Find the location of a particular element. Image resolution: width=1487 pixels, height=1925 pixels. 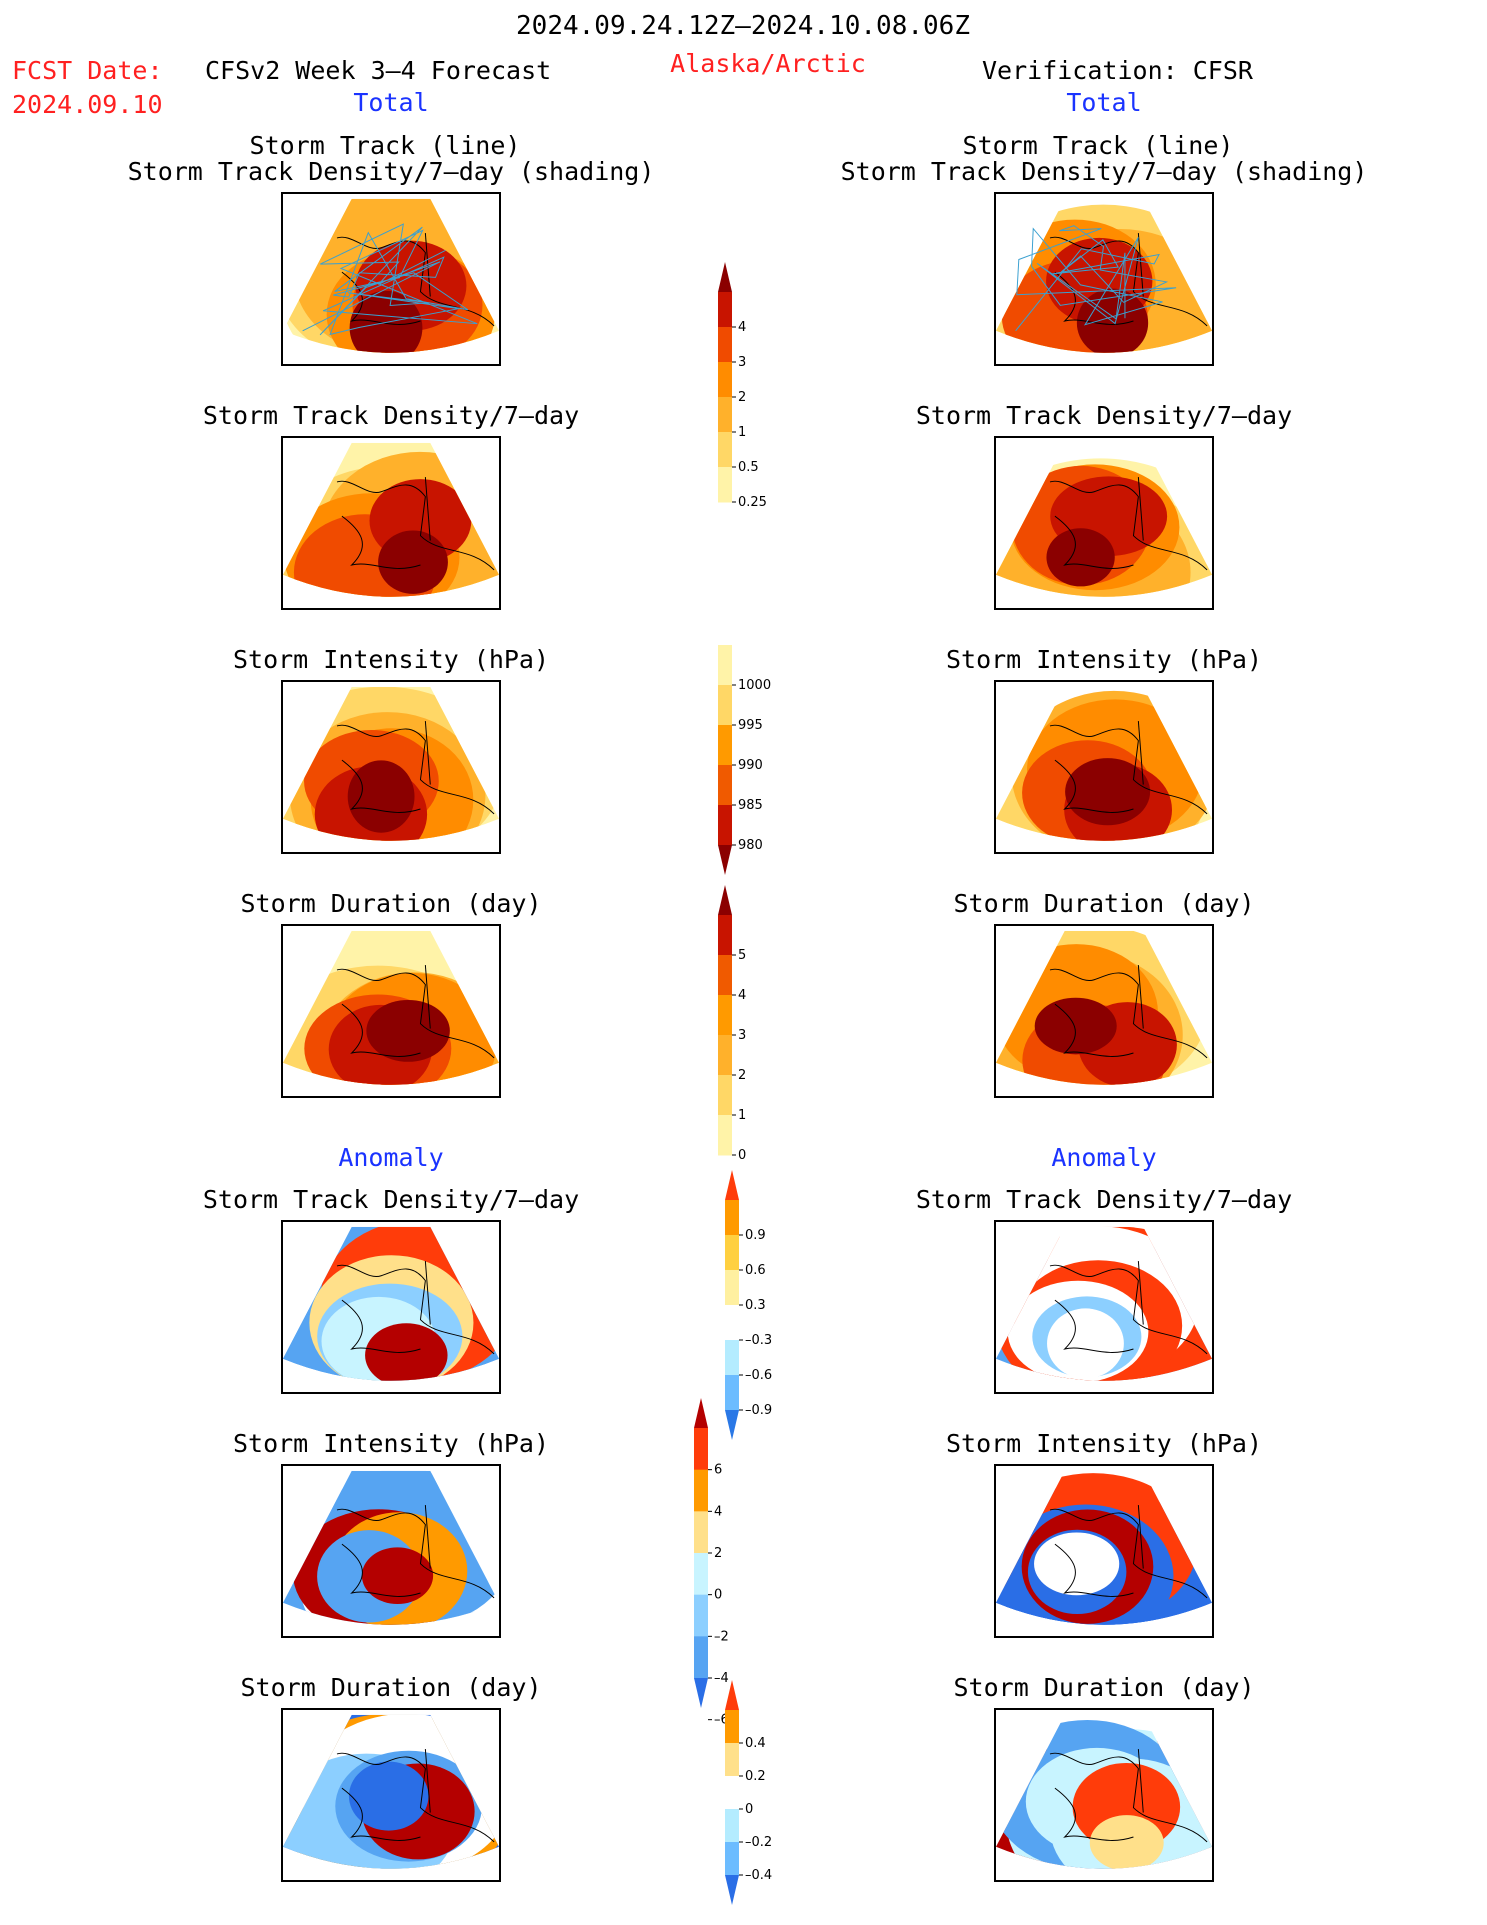

left-duration-title: Storm Duration (day) is located at coordinates (391, 903).